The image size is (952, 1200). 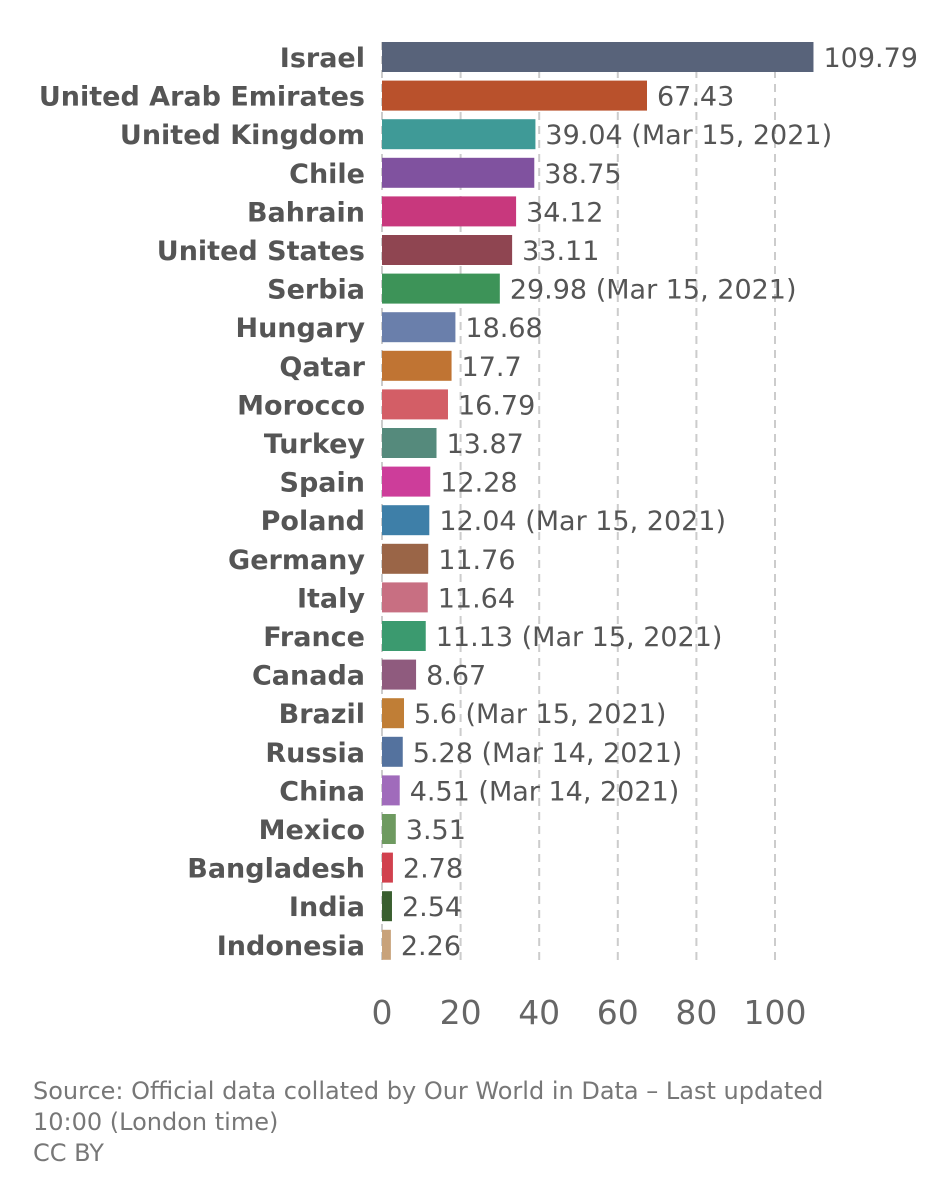 What do you see at coordinates (331, 598) in the screenshot?
I see `category-label: Italy` at bounding box center [331, 598].